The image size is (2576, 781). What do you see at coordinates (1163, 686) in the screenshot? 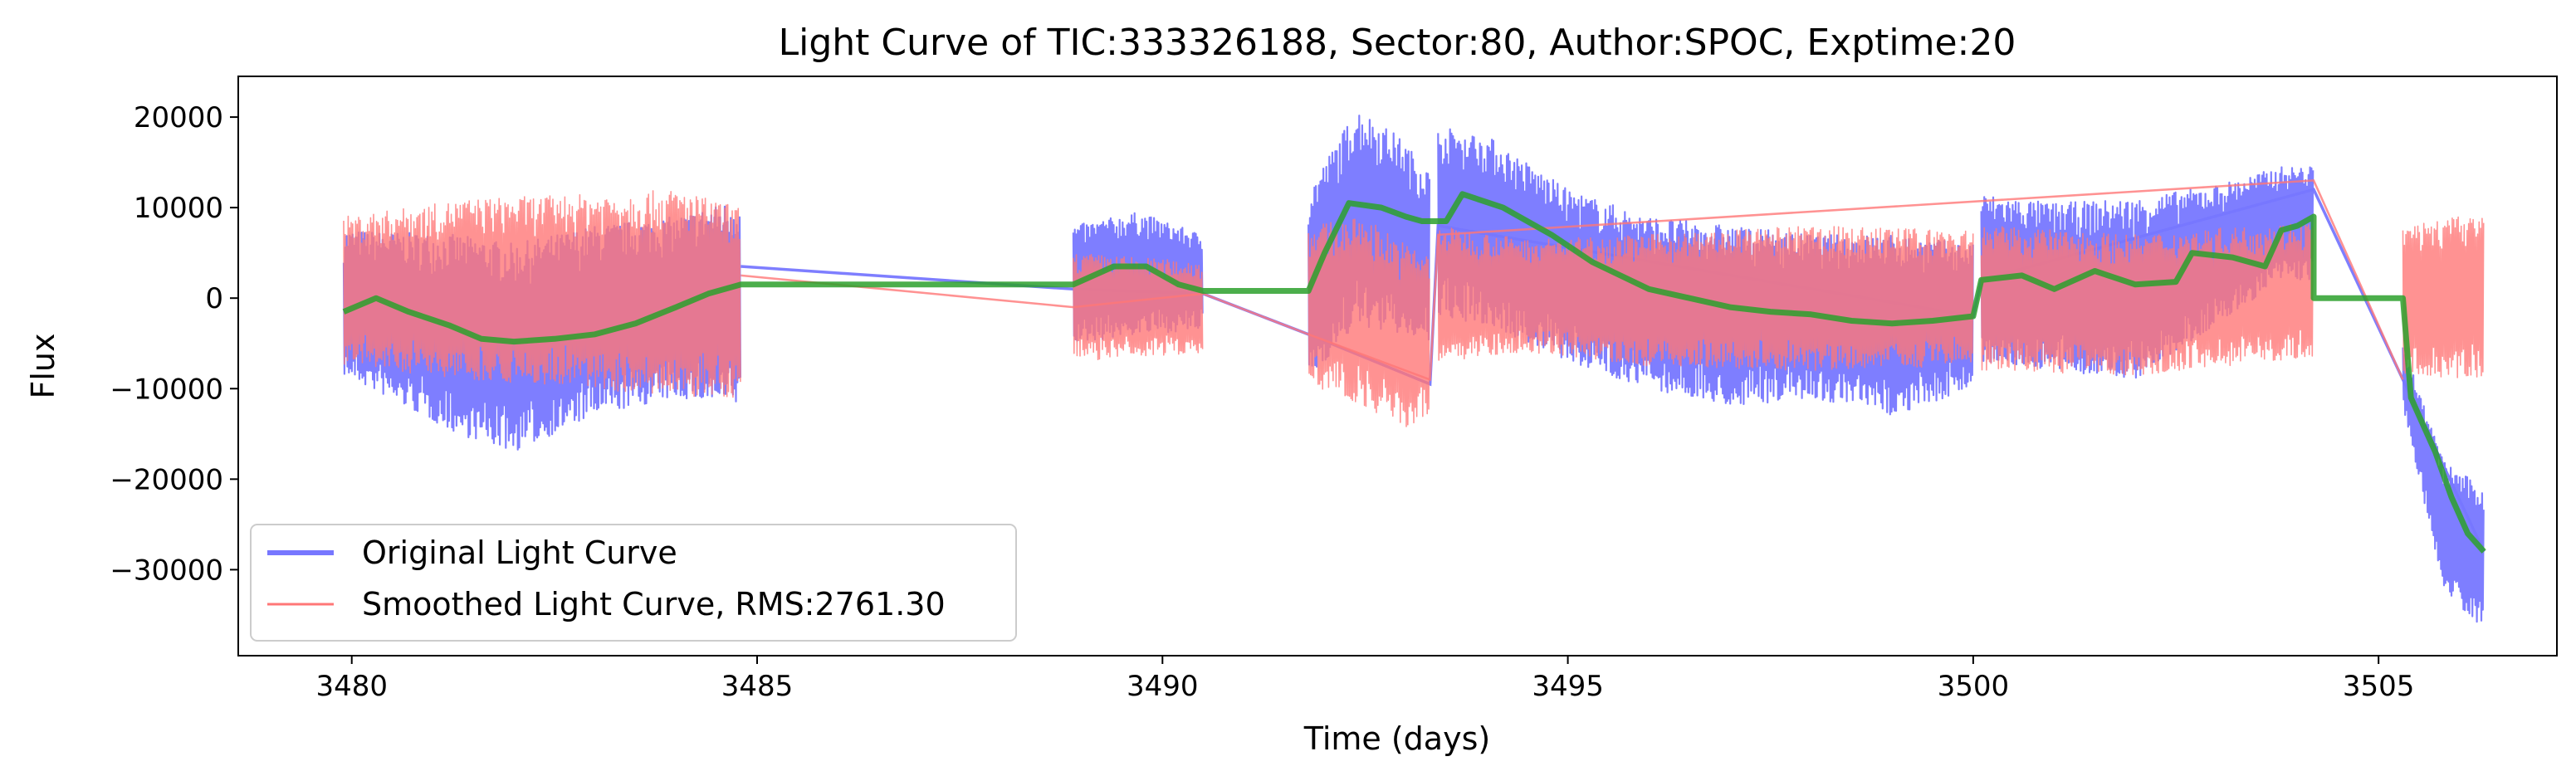
I see `x-tick-label: 3490` at bounding box center [1163, 686].